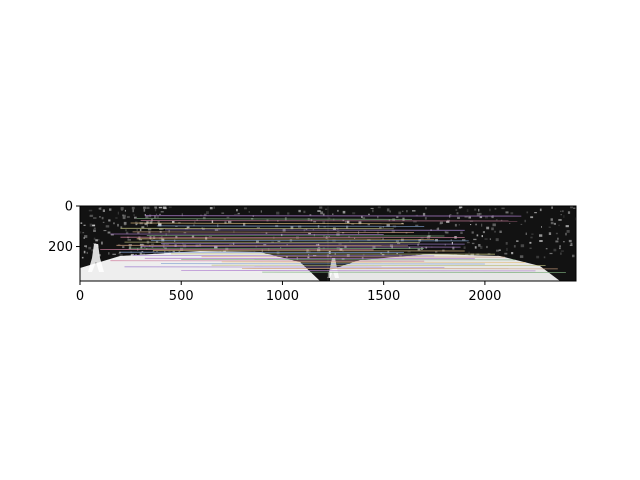 The height and width of the screenshot is (480, 640). Describe the element at coordinates (181, 296) in the screenshot. I see `x-tick-label: 500` at that location.